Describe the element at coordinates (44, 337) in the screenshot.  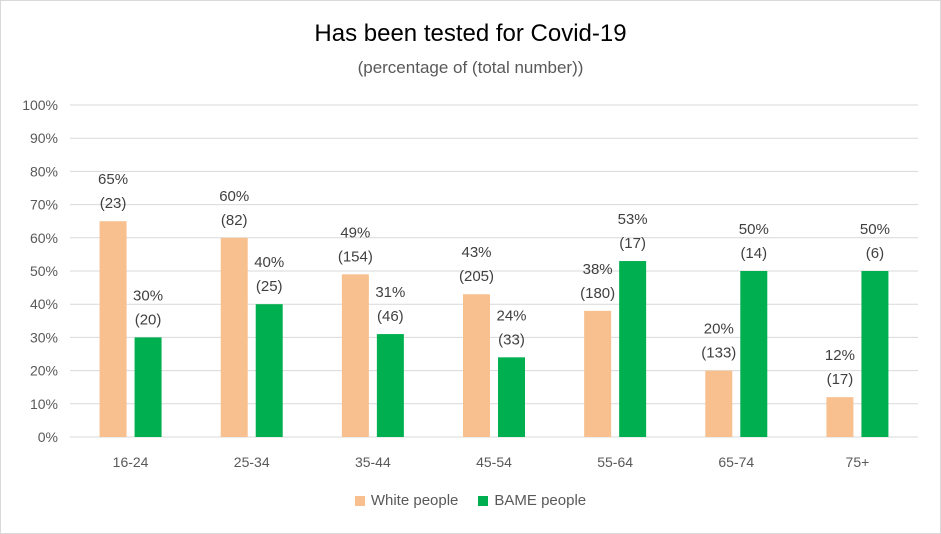
I see `y-tick-label: 30%` at that location.